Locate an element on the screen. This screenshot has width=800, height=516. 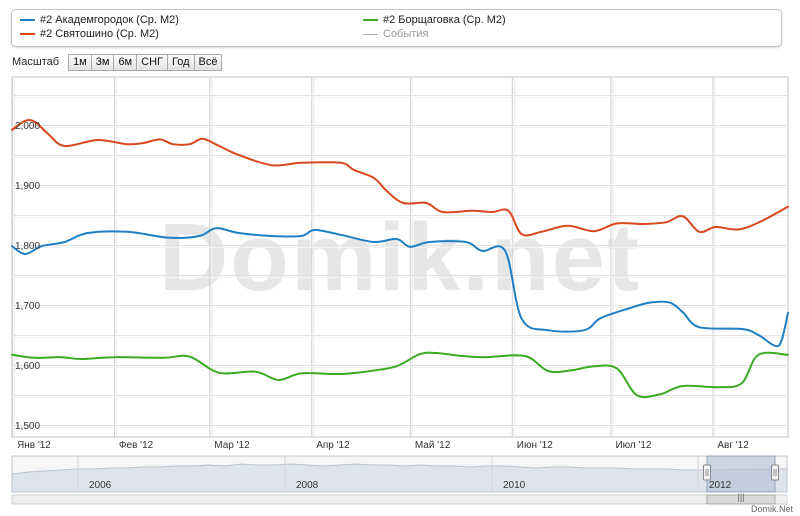
navigator-handle-right is located at coordinates (775, 472).